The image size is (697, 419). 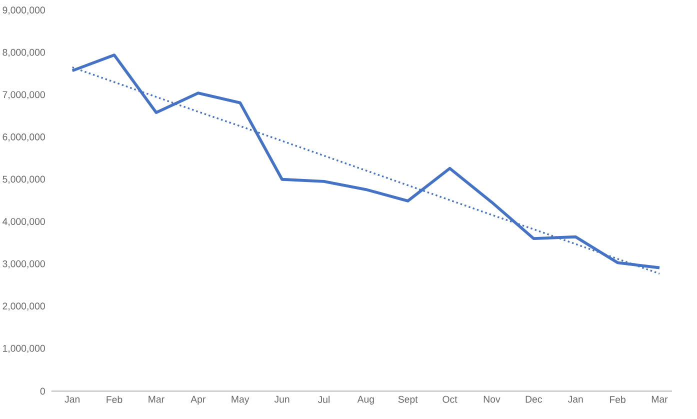 What do you see at coordinates (324, 400) in the screenshot?
I see `x-tick-label: Jul` at bounding box center [324, 400].